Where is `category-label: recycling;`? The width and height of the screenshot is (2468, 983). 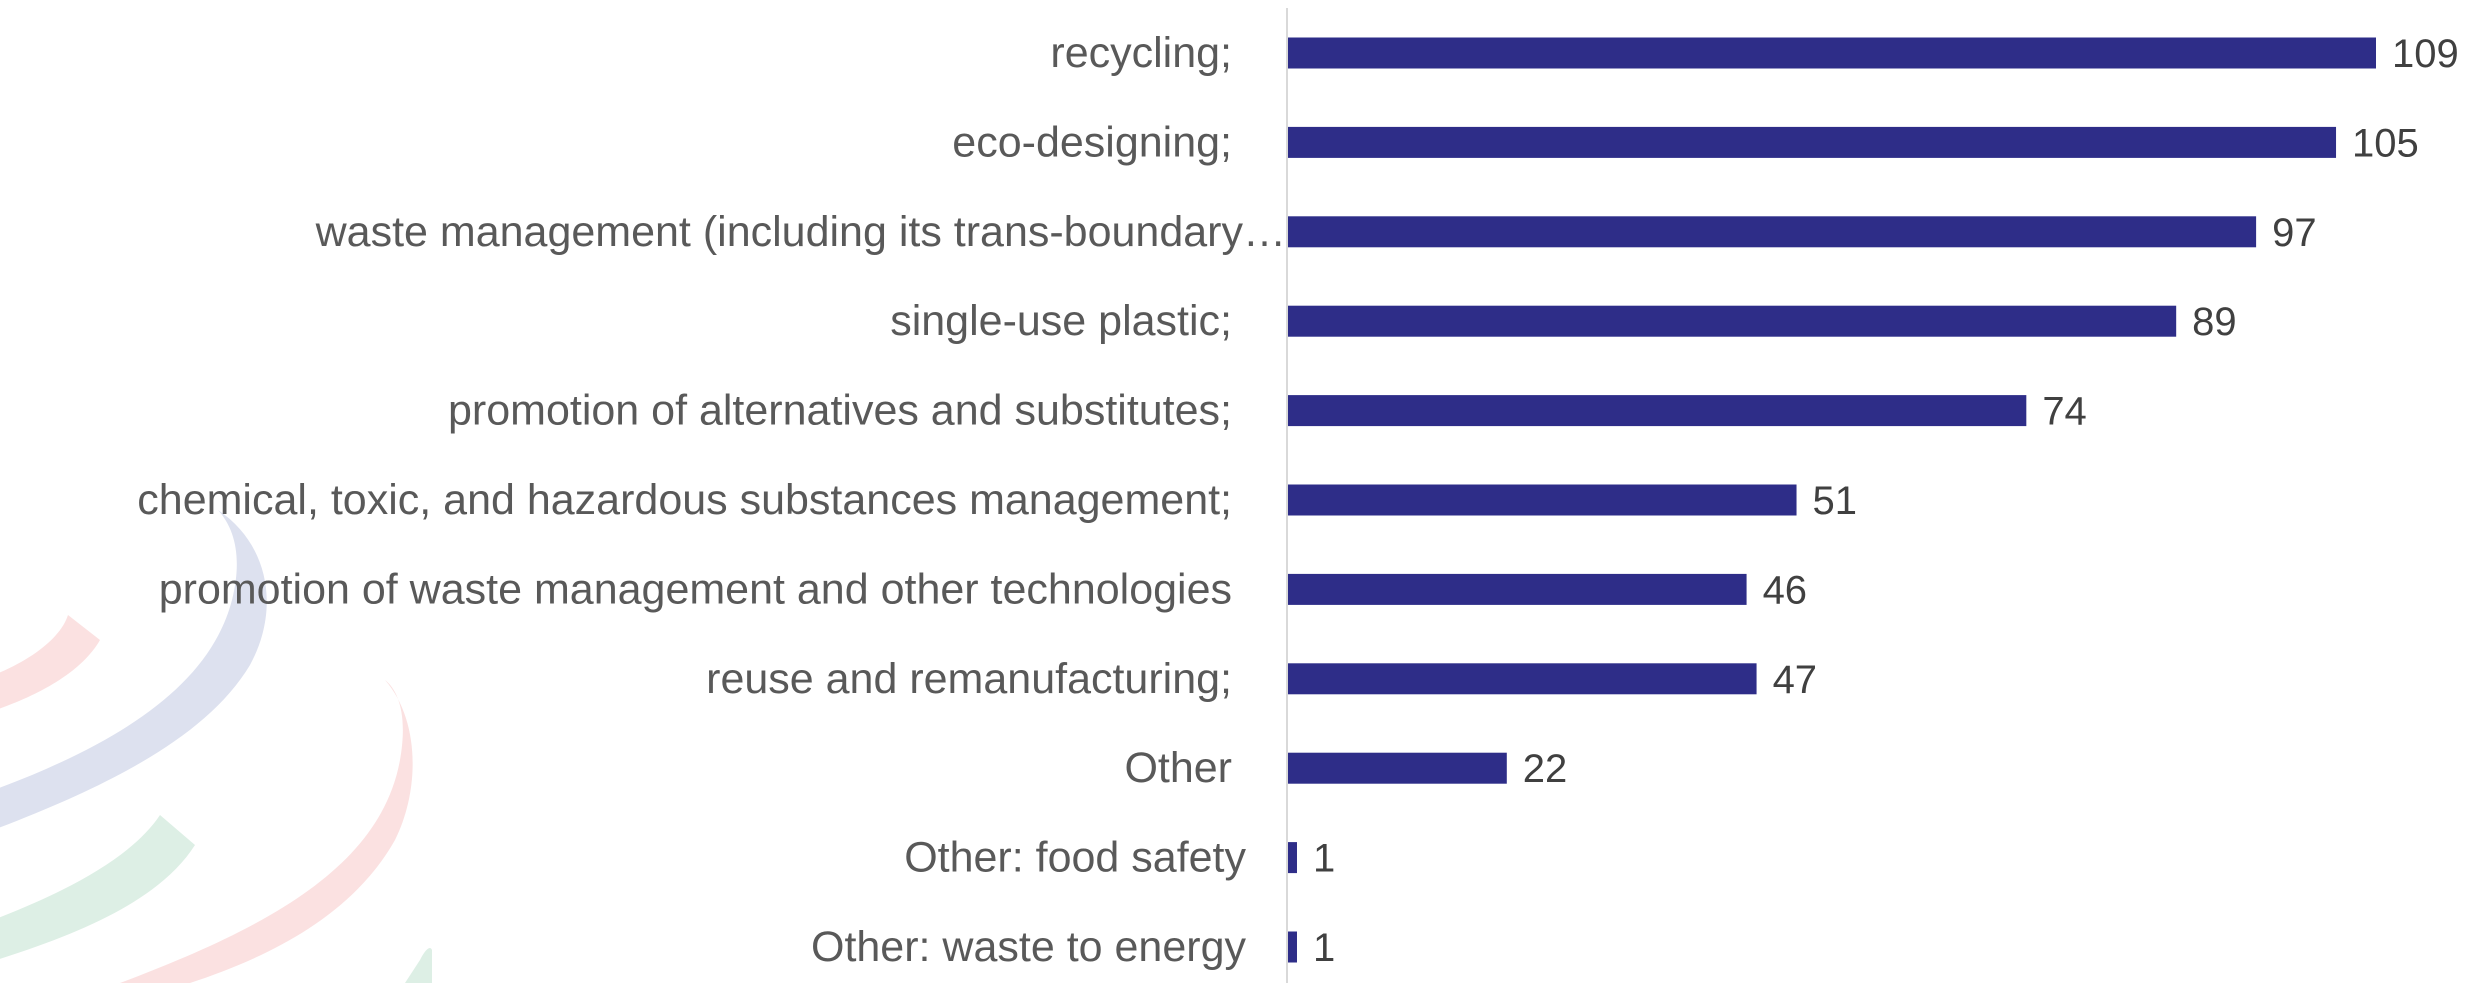 category-label: recycling; is located at coordinates (1141, 53).